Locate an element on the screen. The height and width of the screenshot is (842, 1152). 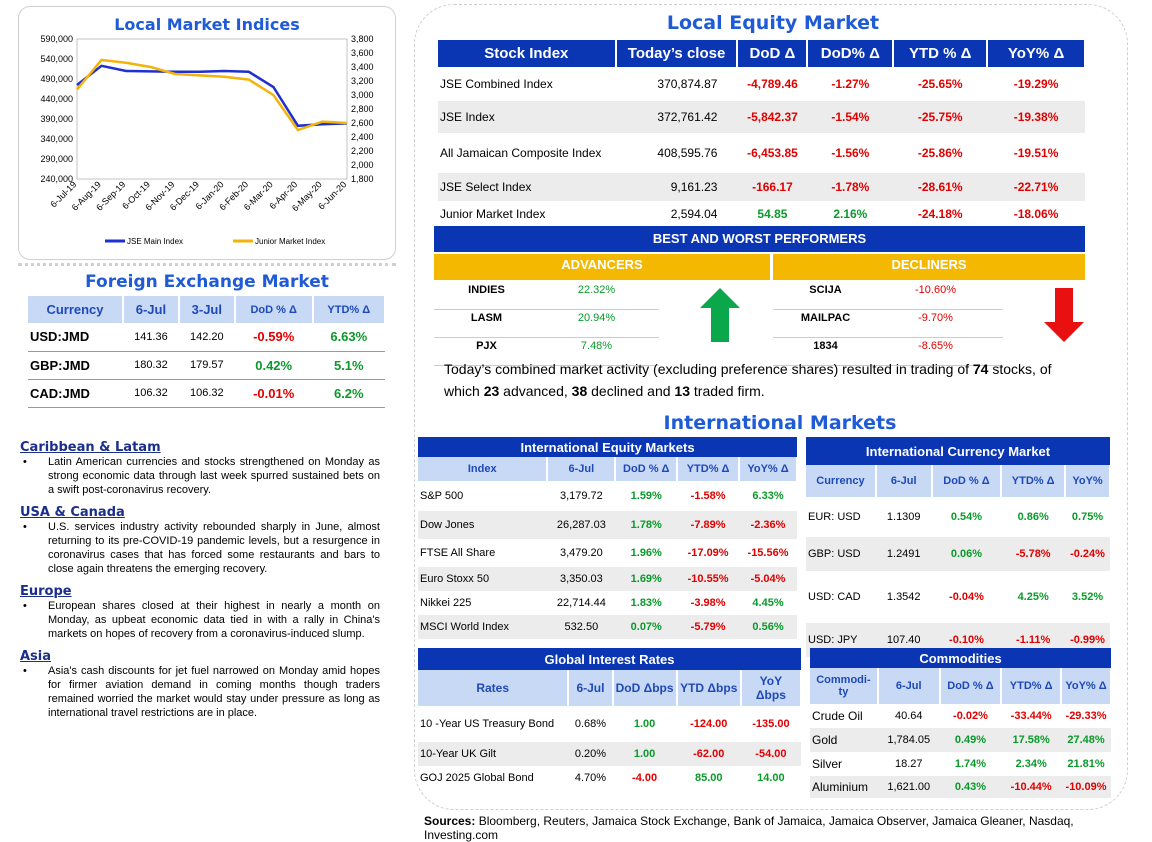
table-cell: -7.89% is located at coordinates (708, 525).